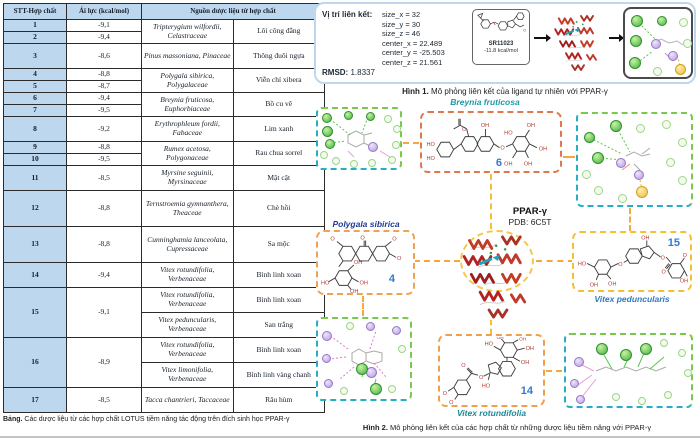  Describe the element at coordinates (362, 72) in the screenshot. I see `rmsd-value: 1.8337` at that location.